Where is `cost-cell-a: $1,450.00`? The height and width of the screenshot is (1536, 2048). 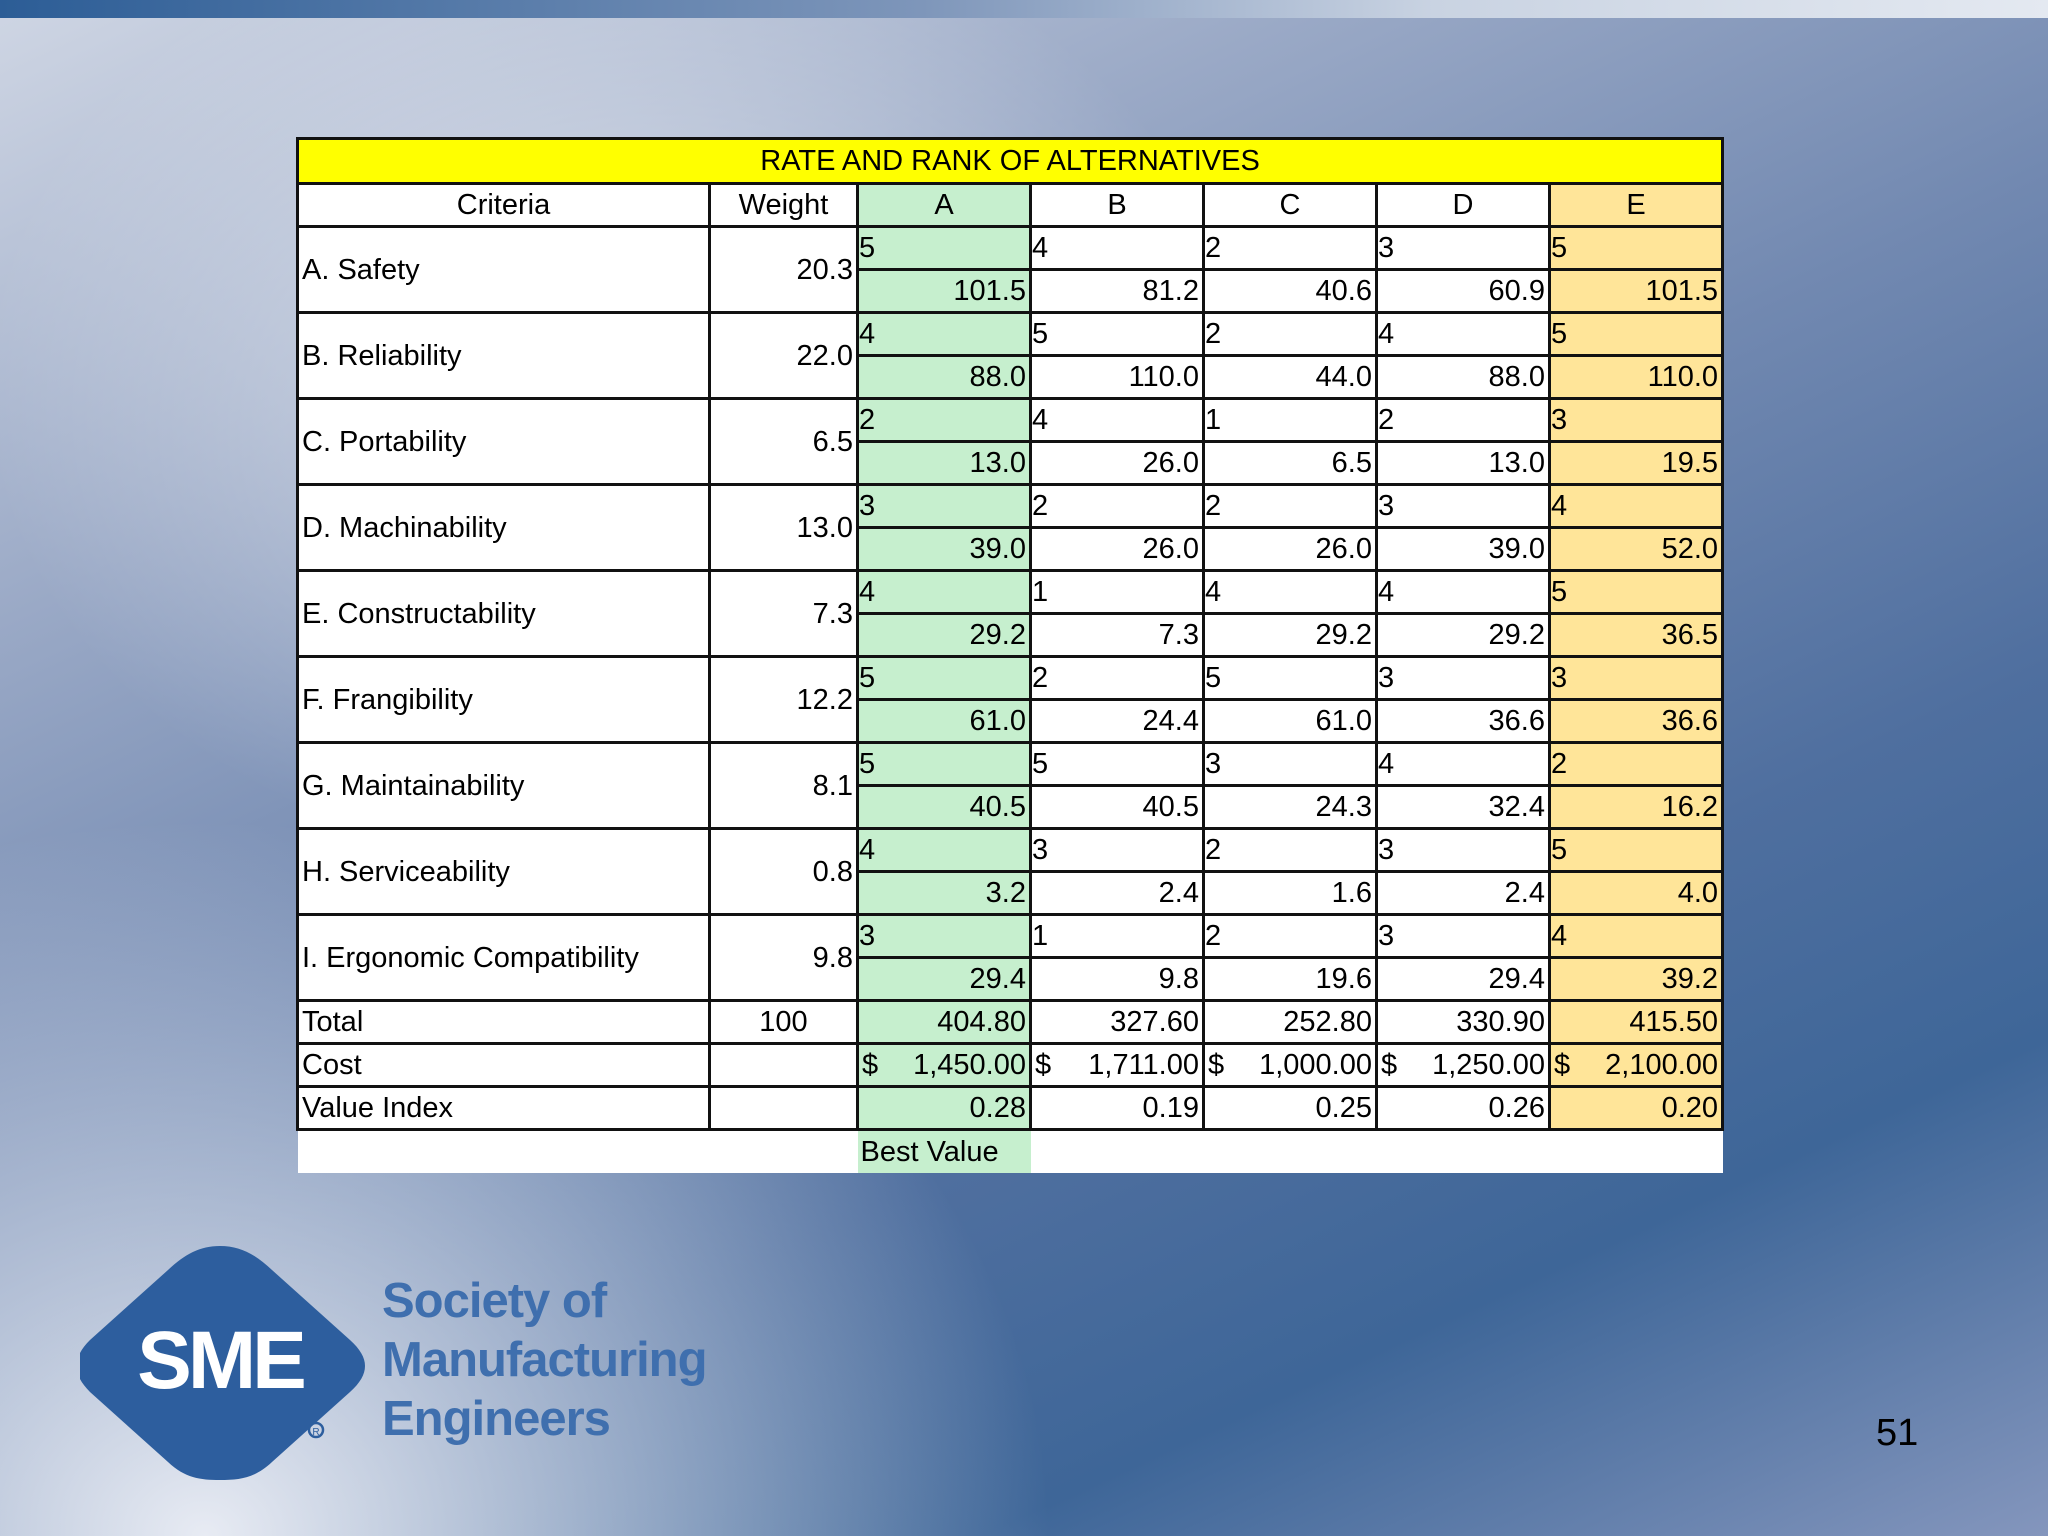 cost-cell-a: $1,450.00 is located at coordinates (944, 1065).